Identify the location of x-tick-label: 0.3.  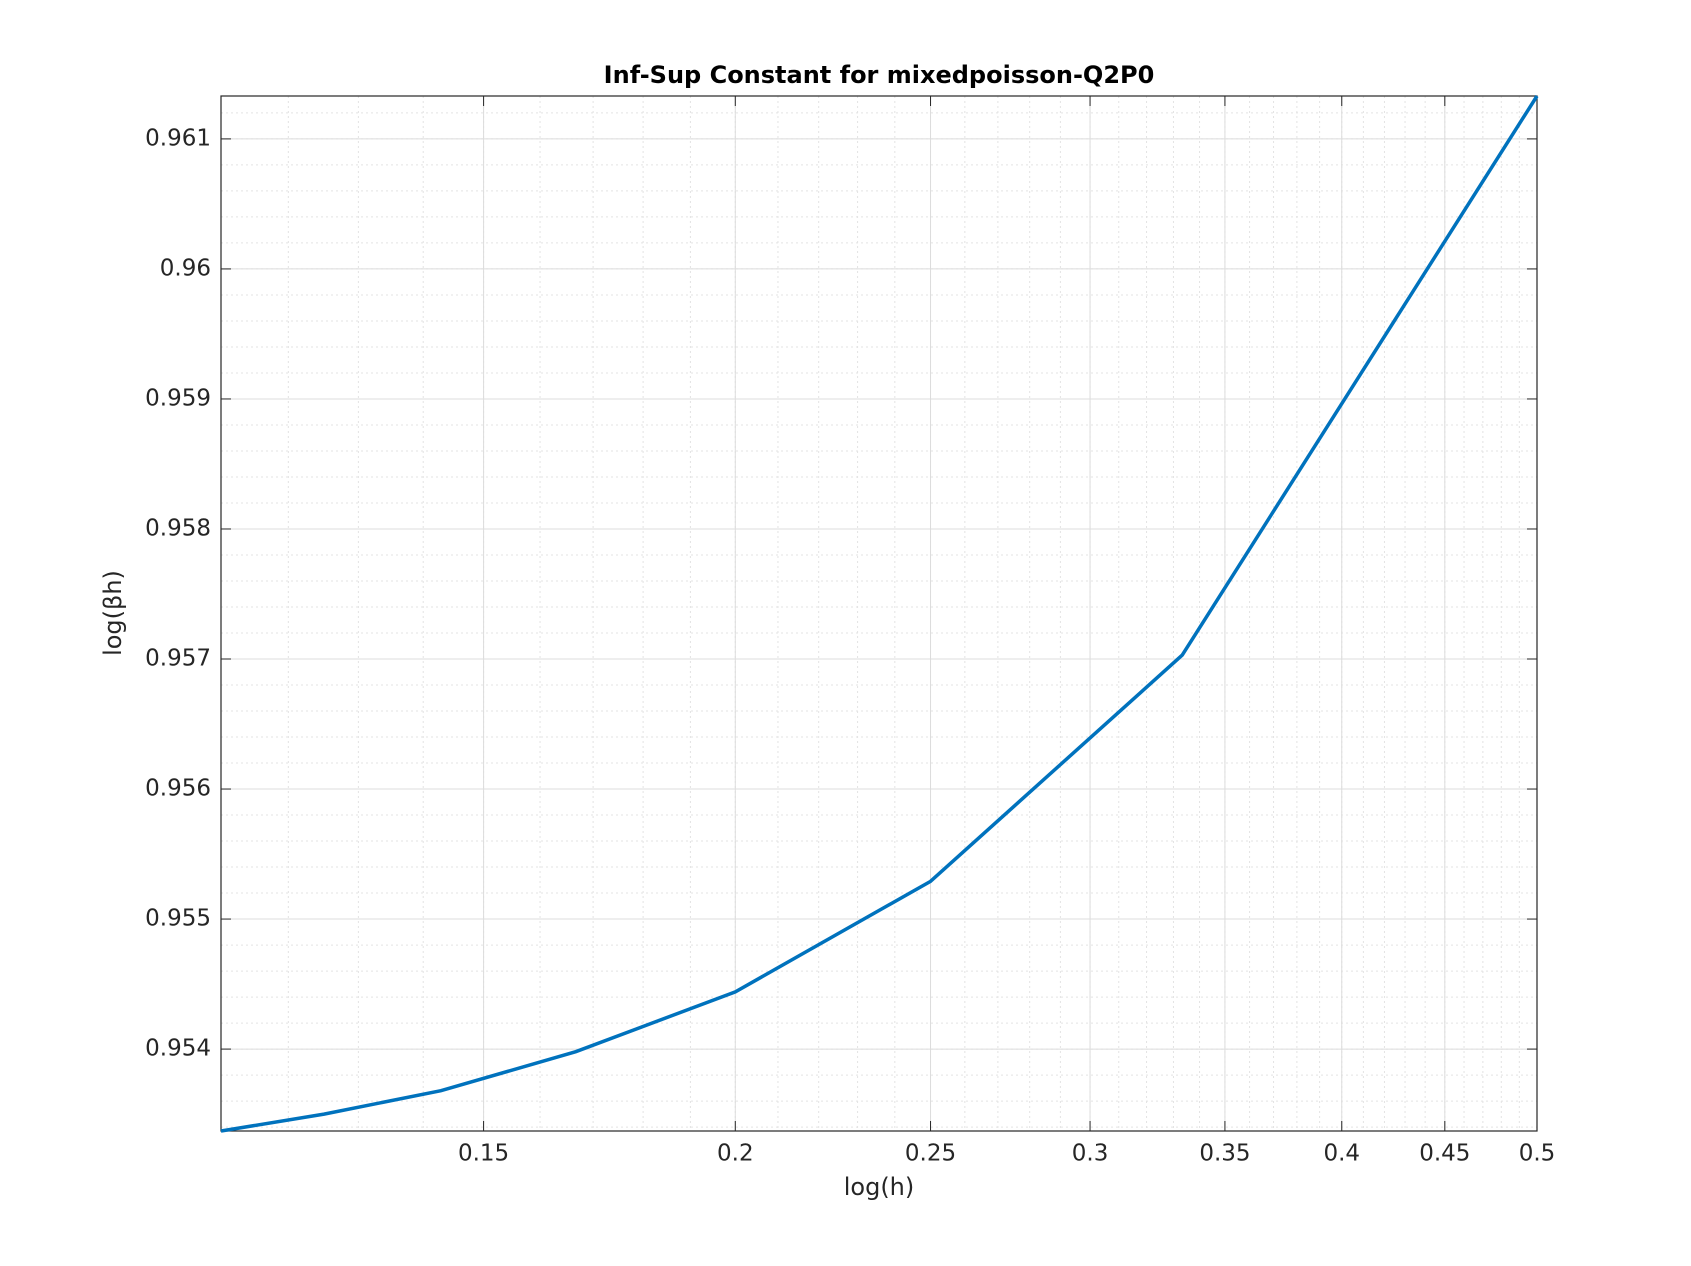
(1090, 1154).